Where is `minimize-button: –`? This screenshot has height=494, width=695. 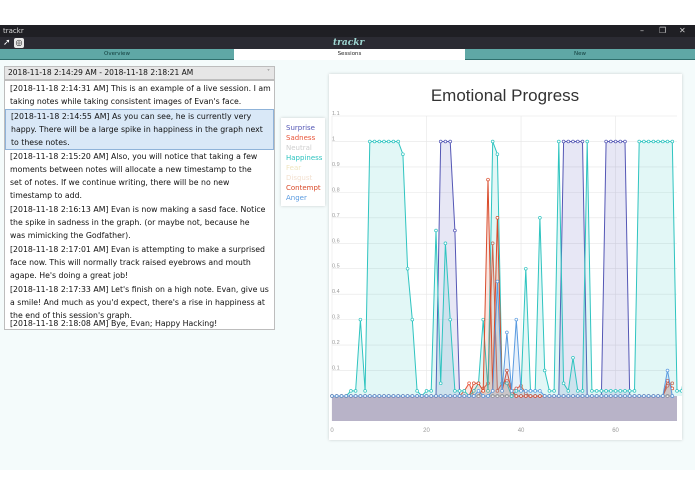
minimize-button: – is located at coordinates (642, 30).